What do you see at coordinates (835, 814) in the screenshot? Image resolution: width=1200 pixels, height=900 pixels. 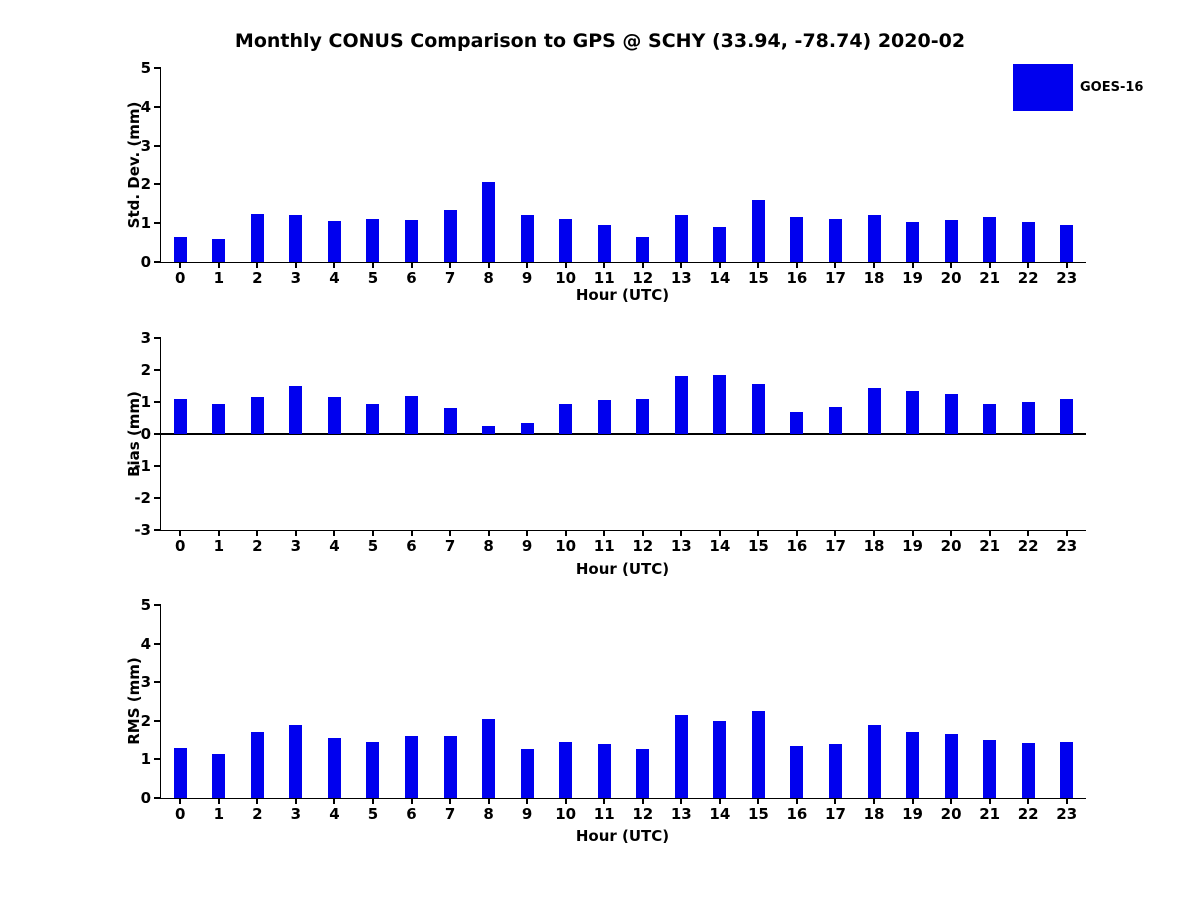 I see `xtick-label: 17` at bounding box center [835, 814].